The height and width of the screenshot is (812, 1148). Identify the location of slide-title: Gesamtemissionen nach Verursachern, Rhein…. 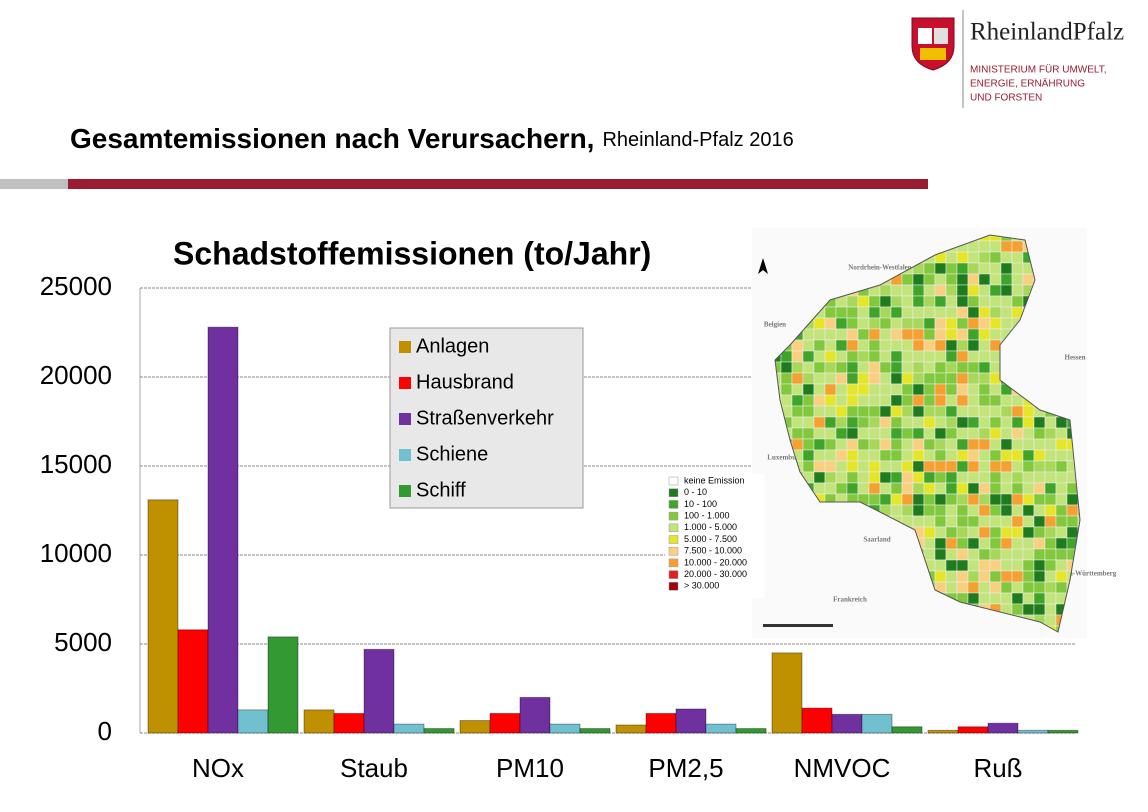
(432, 138).